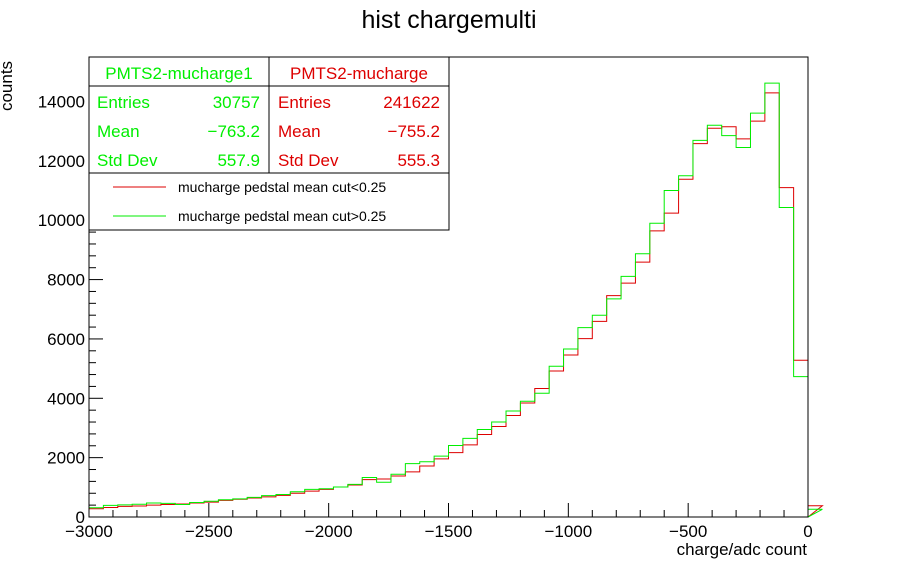 The width and height of the screenshot is (898, 576). I want to click on x-tick-labels: −3000 −2500 −2000 −1500 −1000 −500 0, so click(439, 531).